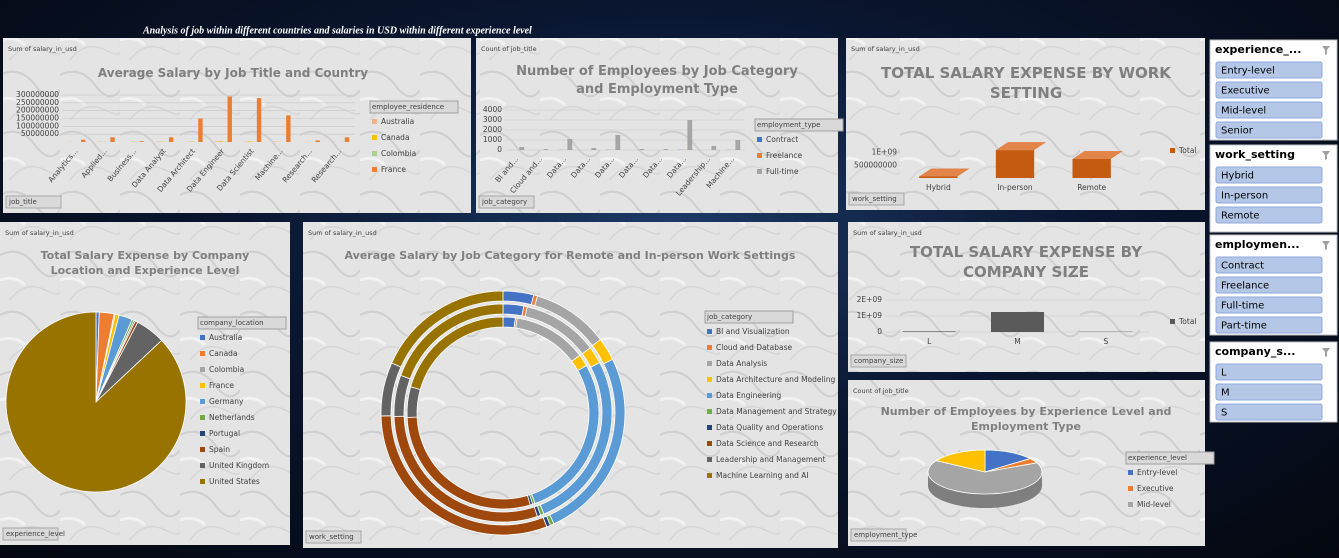 The width and height of the screenshot is (1339, 558). I want to click on legend-label: France, so click(221, 385).